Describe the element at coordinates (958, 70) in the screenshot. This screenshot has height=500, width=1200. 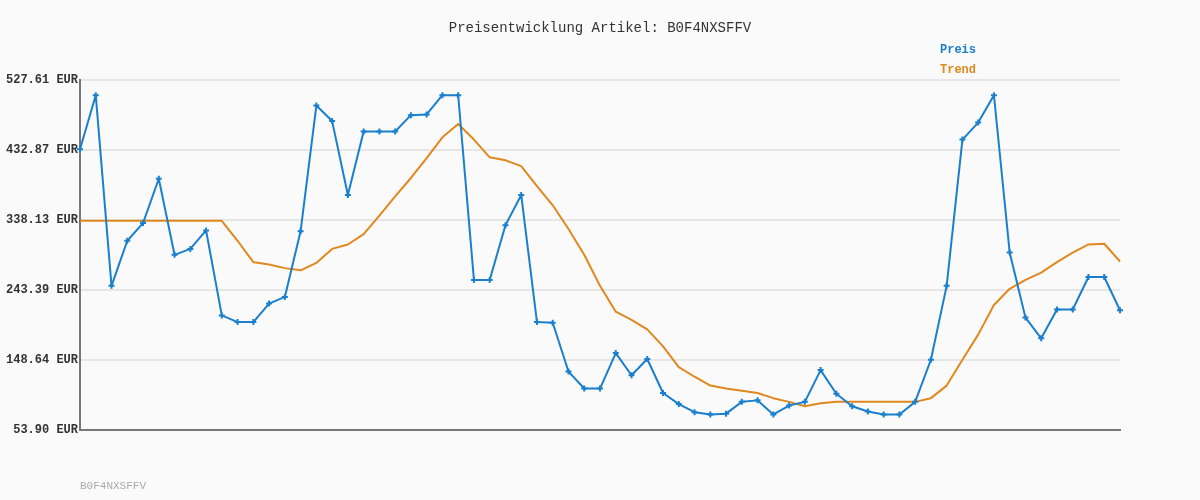
I see `text: Trend` at that location.